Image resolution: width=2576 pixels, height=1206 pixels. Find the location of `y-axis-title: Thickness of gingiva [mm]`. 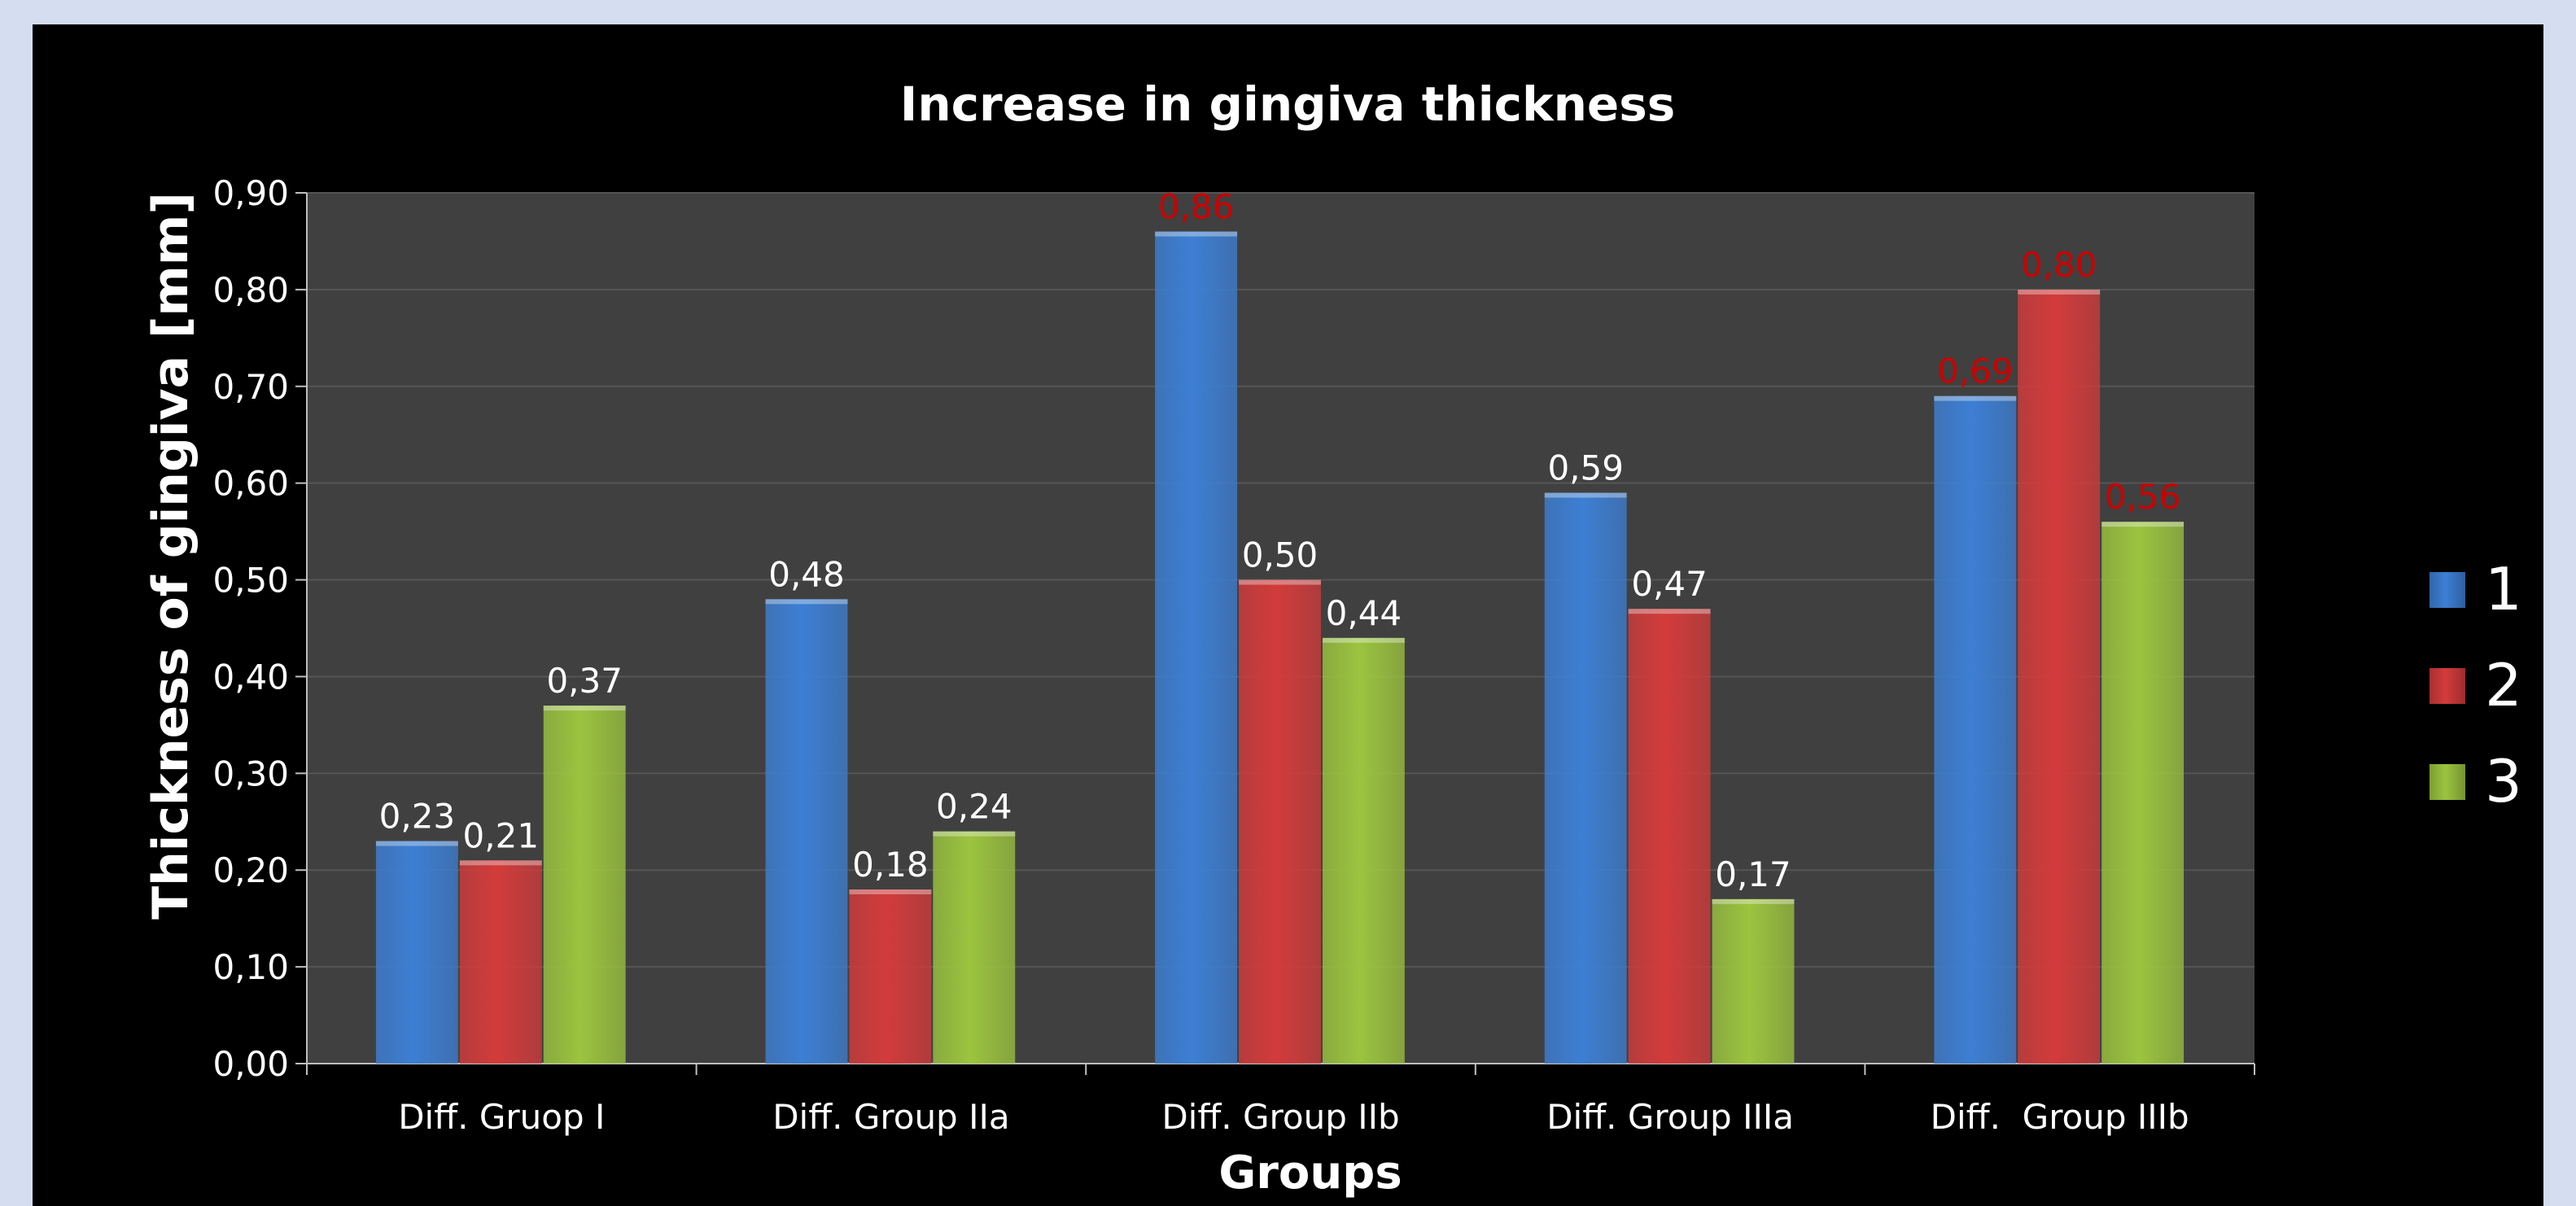

y-axis-title: Thickness of gingiva [mm] is located at coordinates (170, 556).